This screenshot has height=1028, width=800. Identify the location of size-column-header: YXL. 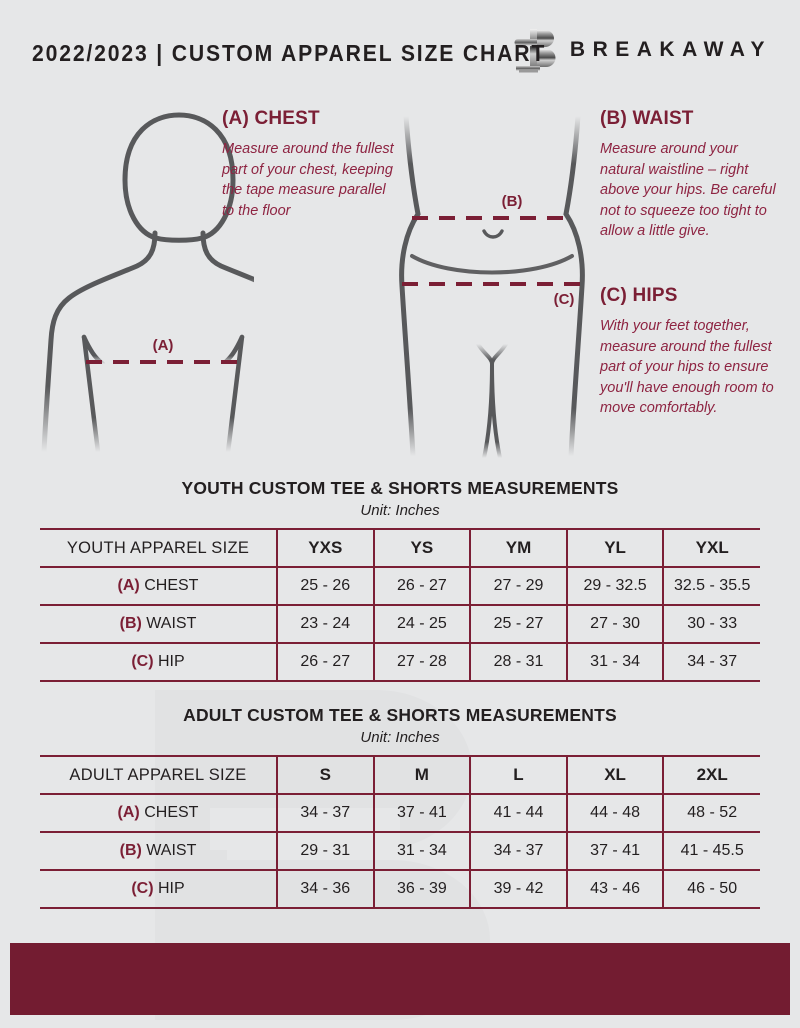
(711, 547).